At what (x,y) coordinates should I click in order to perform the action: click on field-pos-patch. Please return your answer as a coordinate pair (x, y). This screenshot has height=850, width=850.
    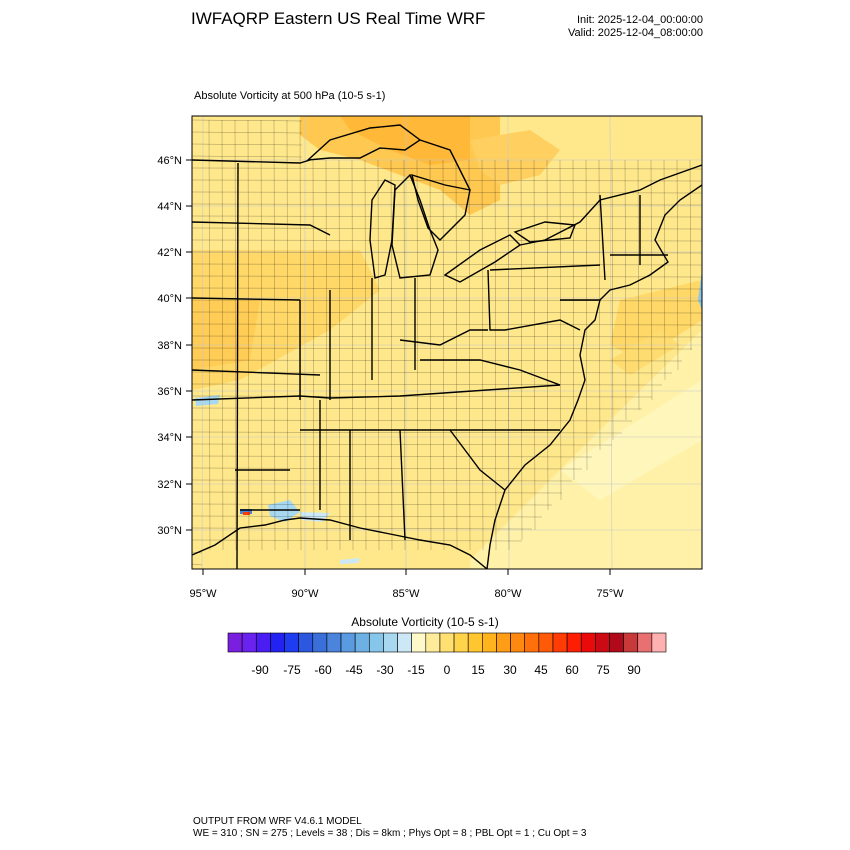
    Looking at the image, I should click on (246, 513).